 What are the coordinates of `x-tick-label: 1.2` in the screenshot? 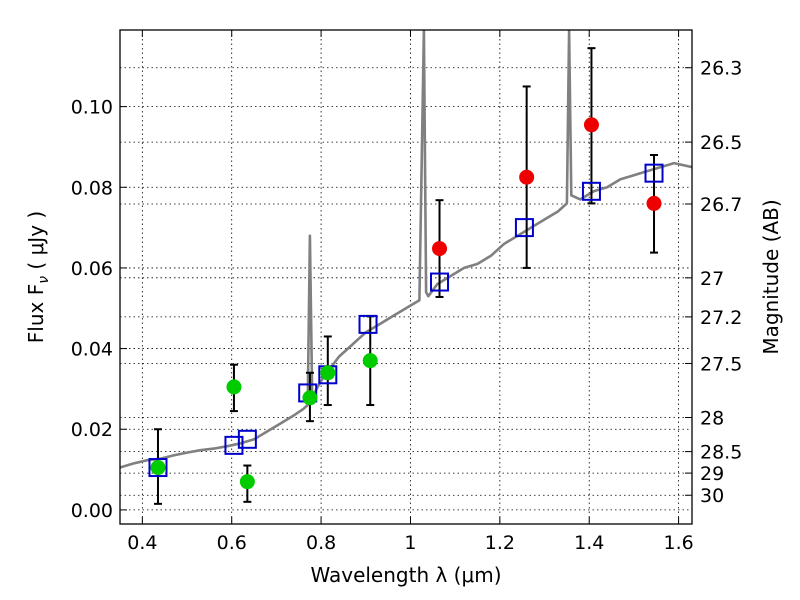 It's located at (500, 543).